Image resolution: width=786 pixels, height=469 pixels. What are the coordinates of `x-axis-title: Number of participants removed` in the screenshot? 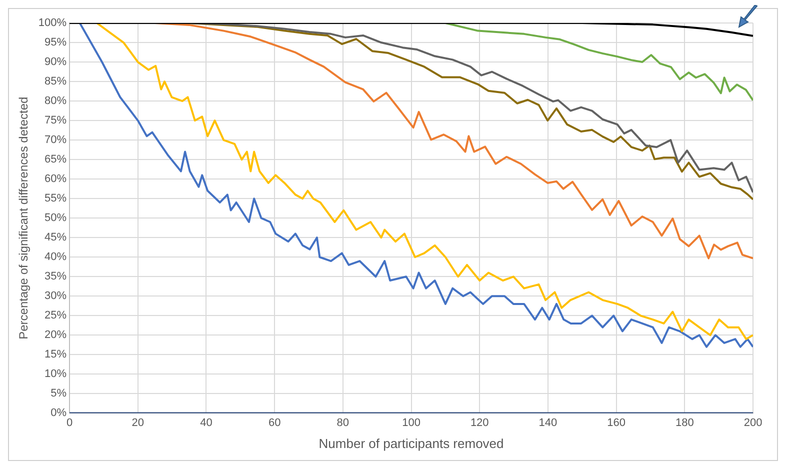 It's located at (411, 443).